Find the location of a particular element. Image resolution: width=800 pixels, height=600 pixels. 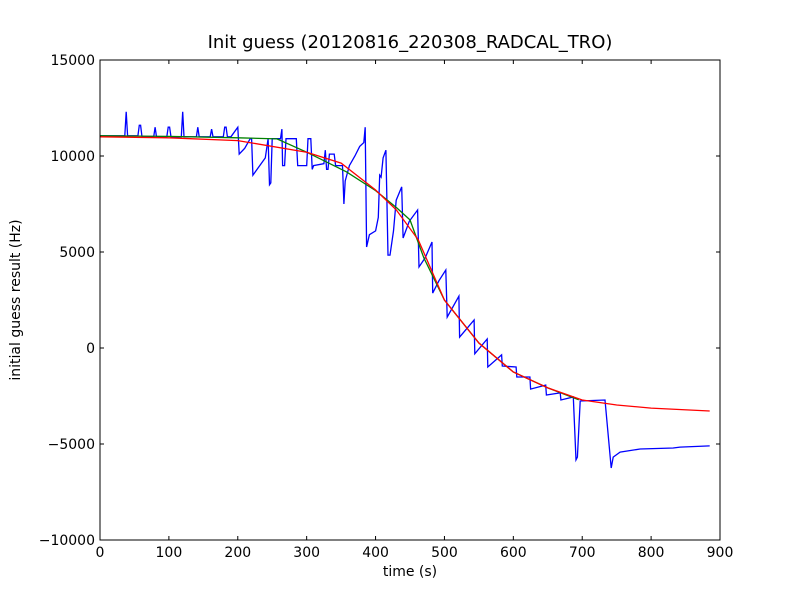

x-tick-label: 300 is located at coordinates (306, 553).